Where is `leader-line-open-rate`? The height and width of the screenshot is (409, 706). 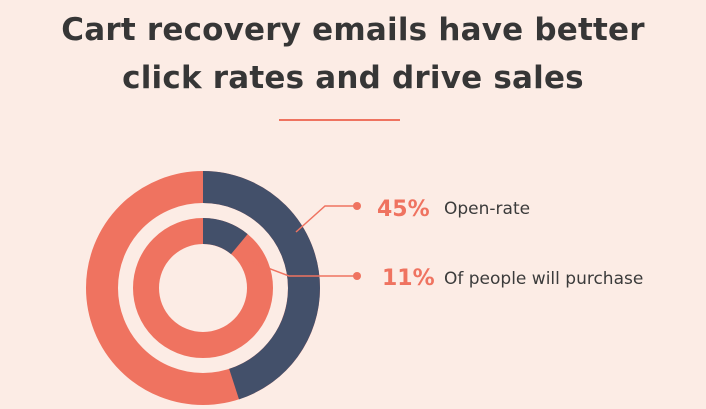
leader-line-open-rate is located at coordinates (326, 219).